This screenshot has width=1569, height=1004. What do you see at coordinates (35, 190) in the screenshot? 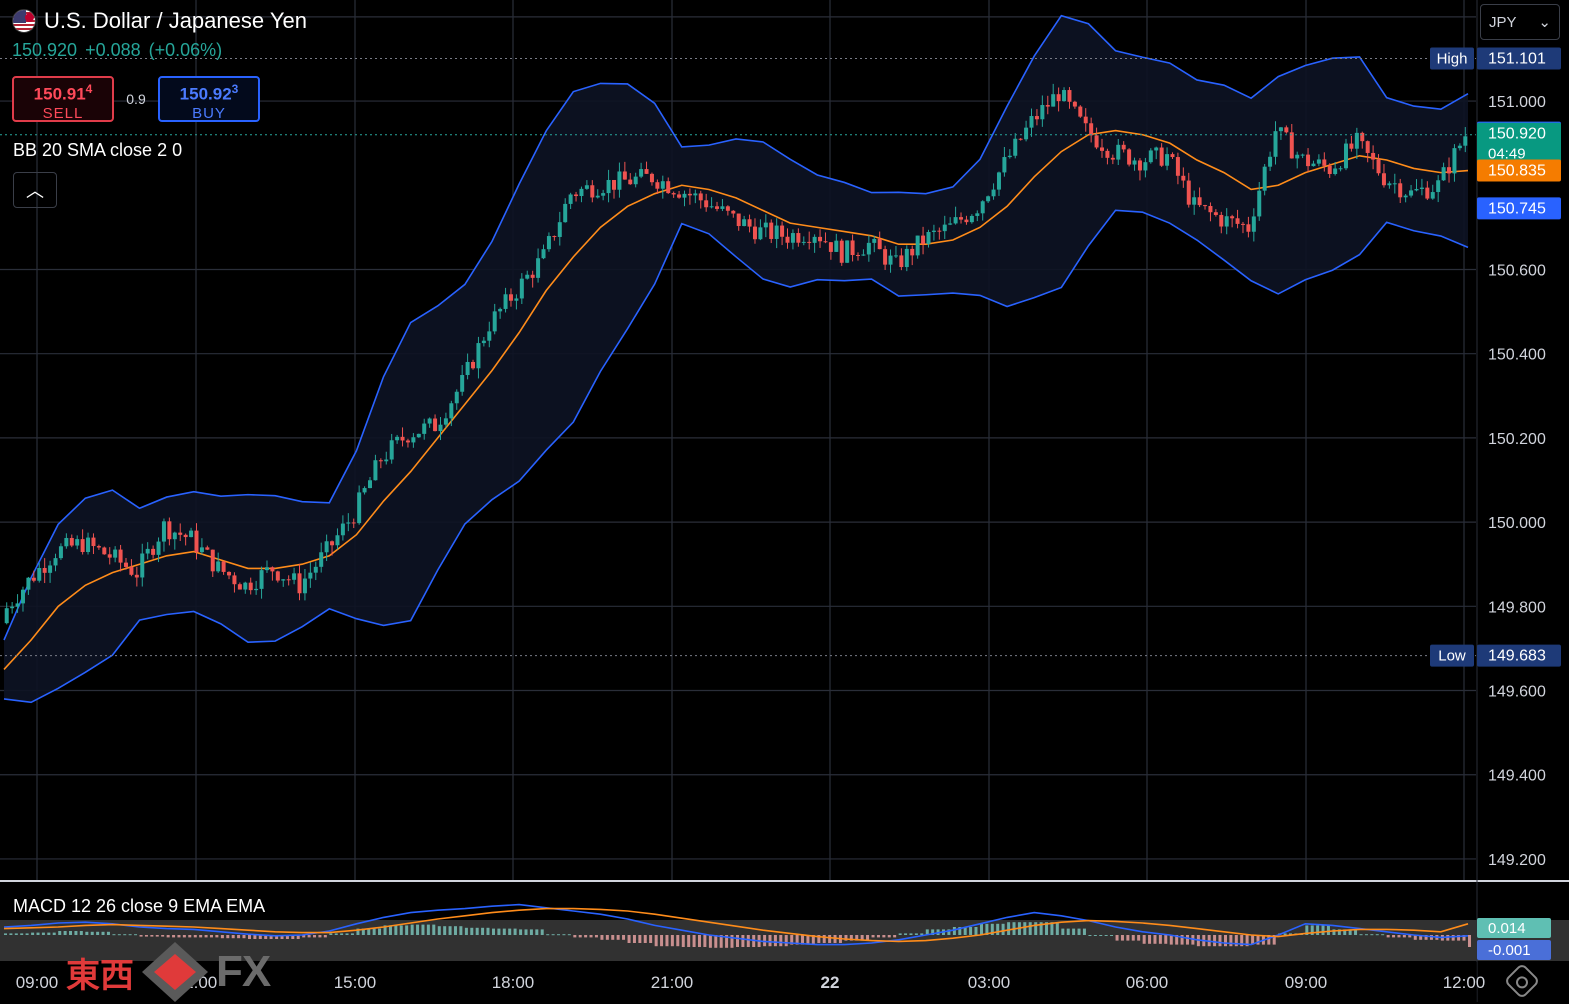
I see `collapse-legend-button: ︿` at bounding box center [35, 190].